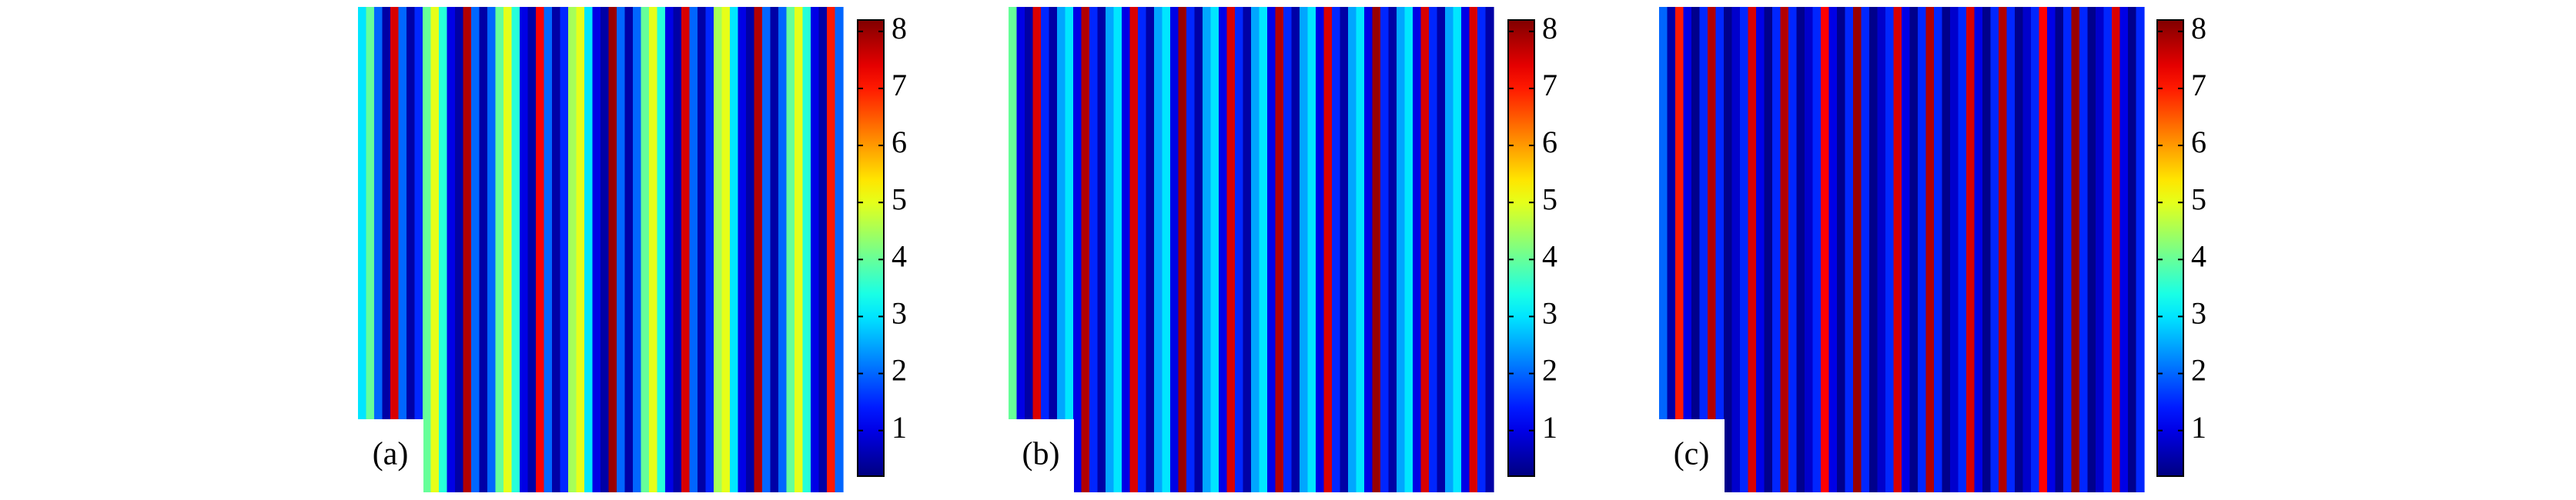  Describe the element at coordinates (900, 313) in the screenshot. I see `colorbar-tick-label: 3` at that location.